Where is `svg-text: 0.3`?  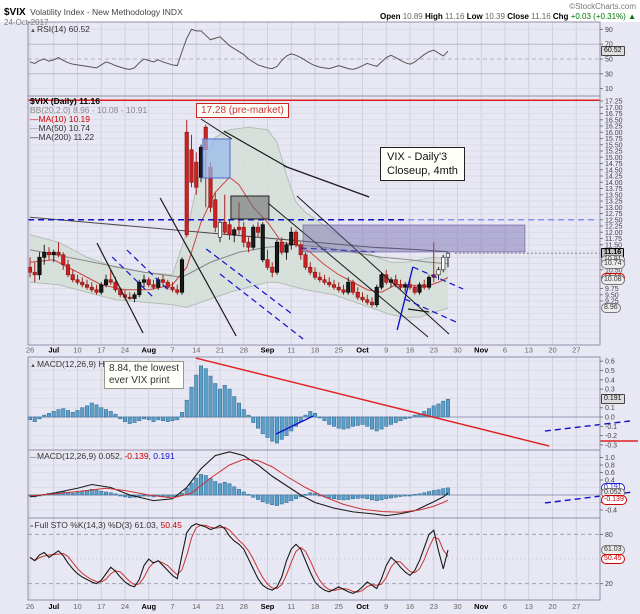
svg-text: 0.3 is located at coordinates (610, 390).